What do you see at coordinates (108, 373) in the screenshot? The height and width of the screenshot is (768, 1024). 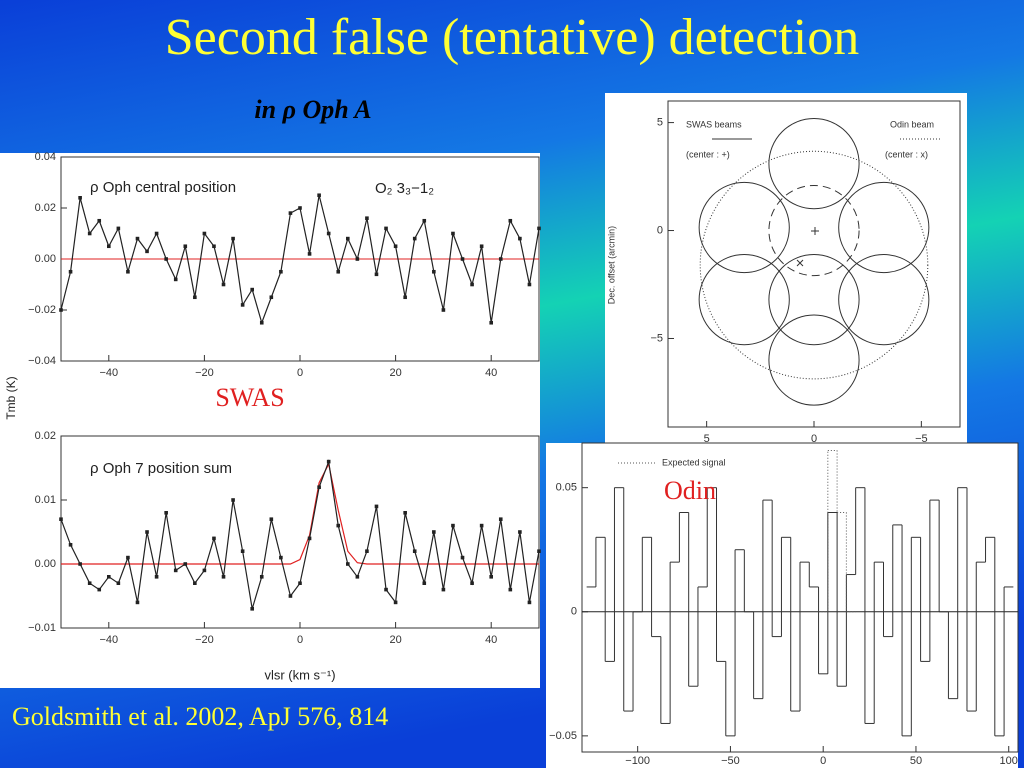 I see `x-tick-label: −40` at bounding box center [108, 373].